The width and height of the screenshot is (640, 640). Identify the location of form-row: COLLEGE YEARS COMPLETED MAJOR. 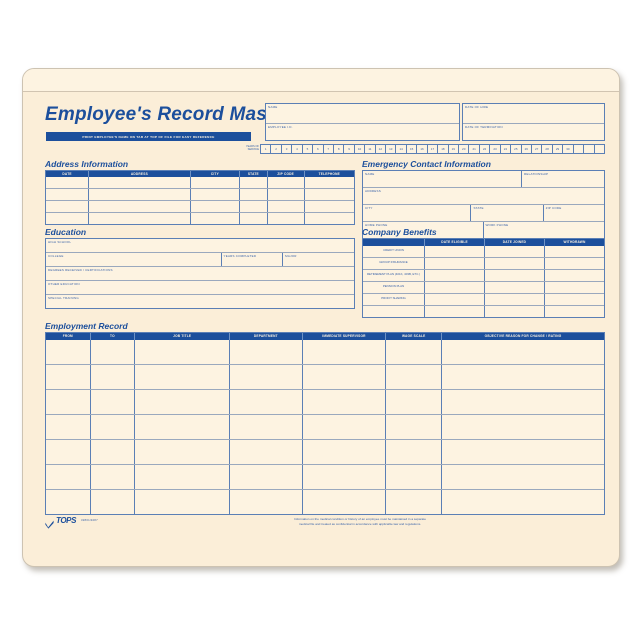
(200, 259).